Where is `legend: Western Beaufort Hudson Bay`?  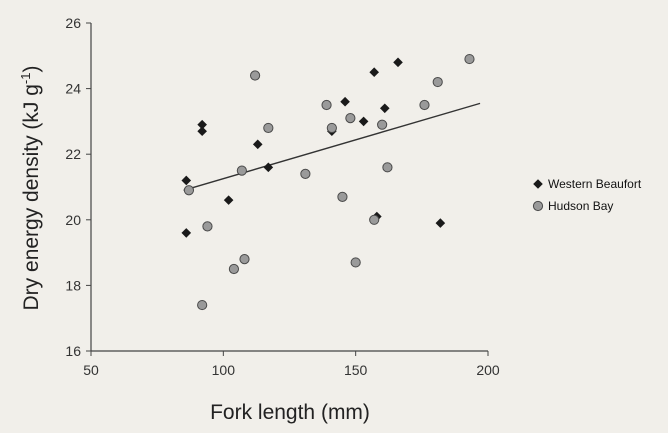
legend: Western Beaufort Hudson Bay is located at coordinates (587, 195).